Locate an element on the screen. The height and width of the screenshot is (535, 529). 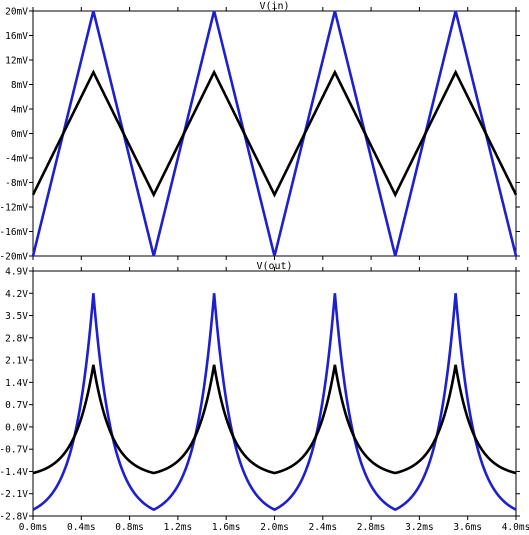
x-tick-label: 4.0ms is located at coordinates (515, 527).